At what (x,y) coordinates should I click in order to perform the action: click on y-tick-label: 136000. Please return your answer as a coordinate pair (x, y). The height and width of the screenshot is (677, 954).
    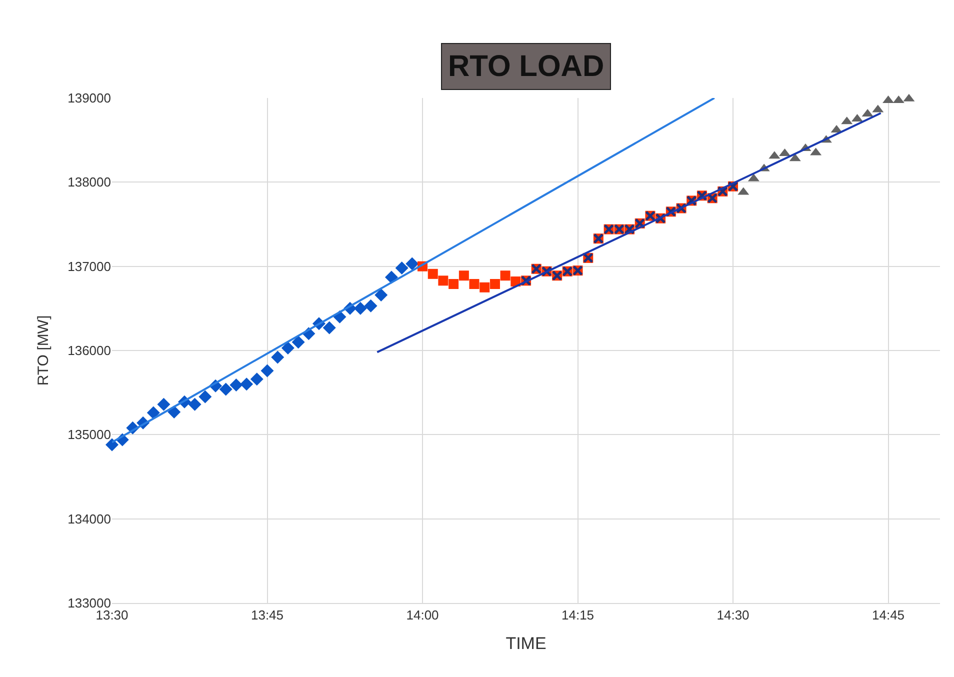
    Looking at the image, I should click on (89, 350).